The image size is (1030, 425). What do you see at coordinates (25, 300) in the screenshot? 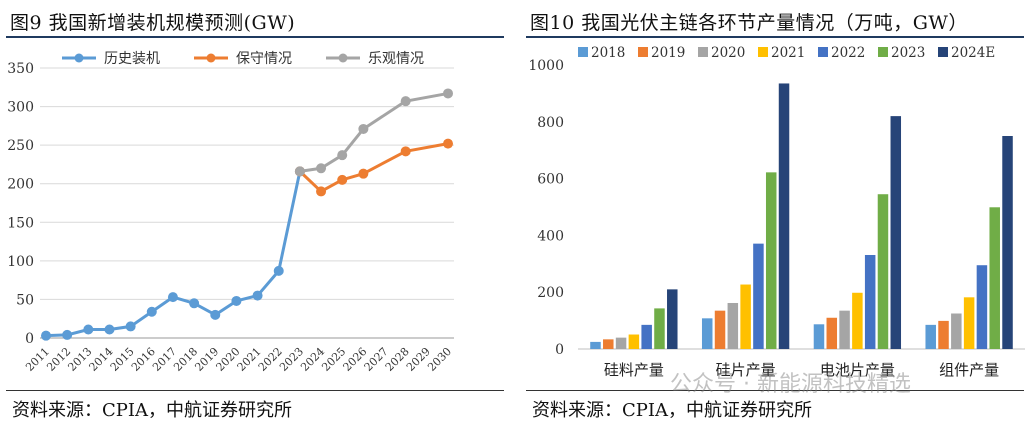
I see `y-tick-label: 50` at bounding box center [25, 300].